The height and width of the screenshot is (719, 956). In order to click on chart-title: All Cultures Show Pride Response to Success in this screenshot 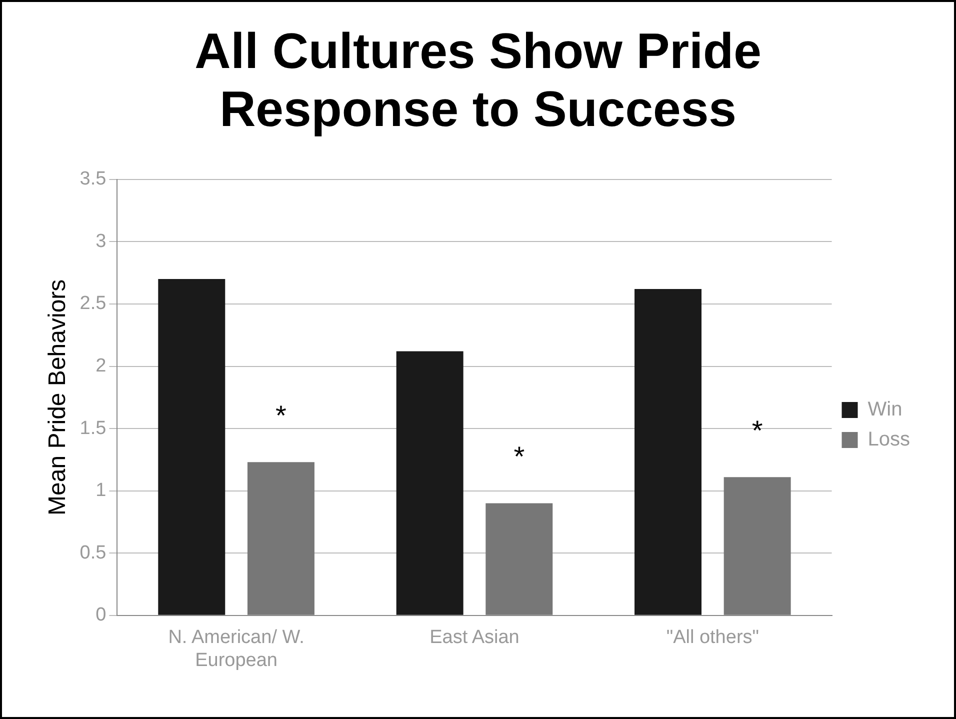, I will do `click(478, 80)`.